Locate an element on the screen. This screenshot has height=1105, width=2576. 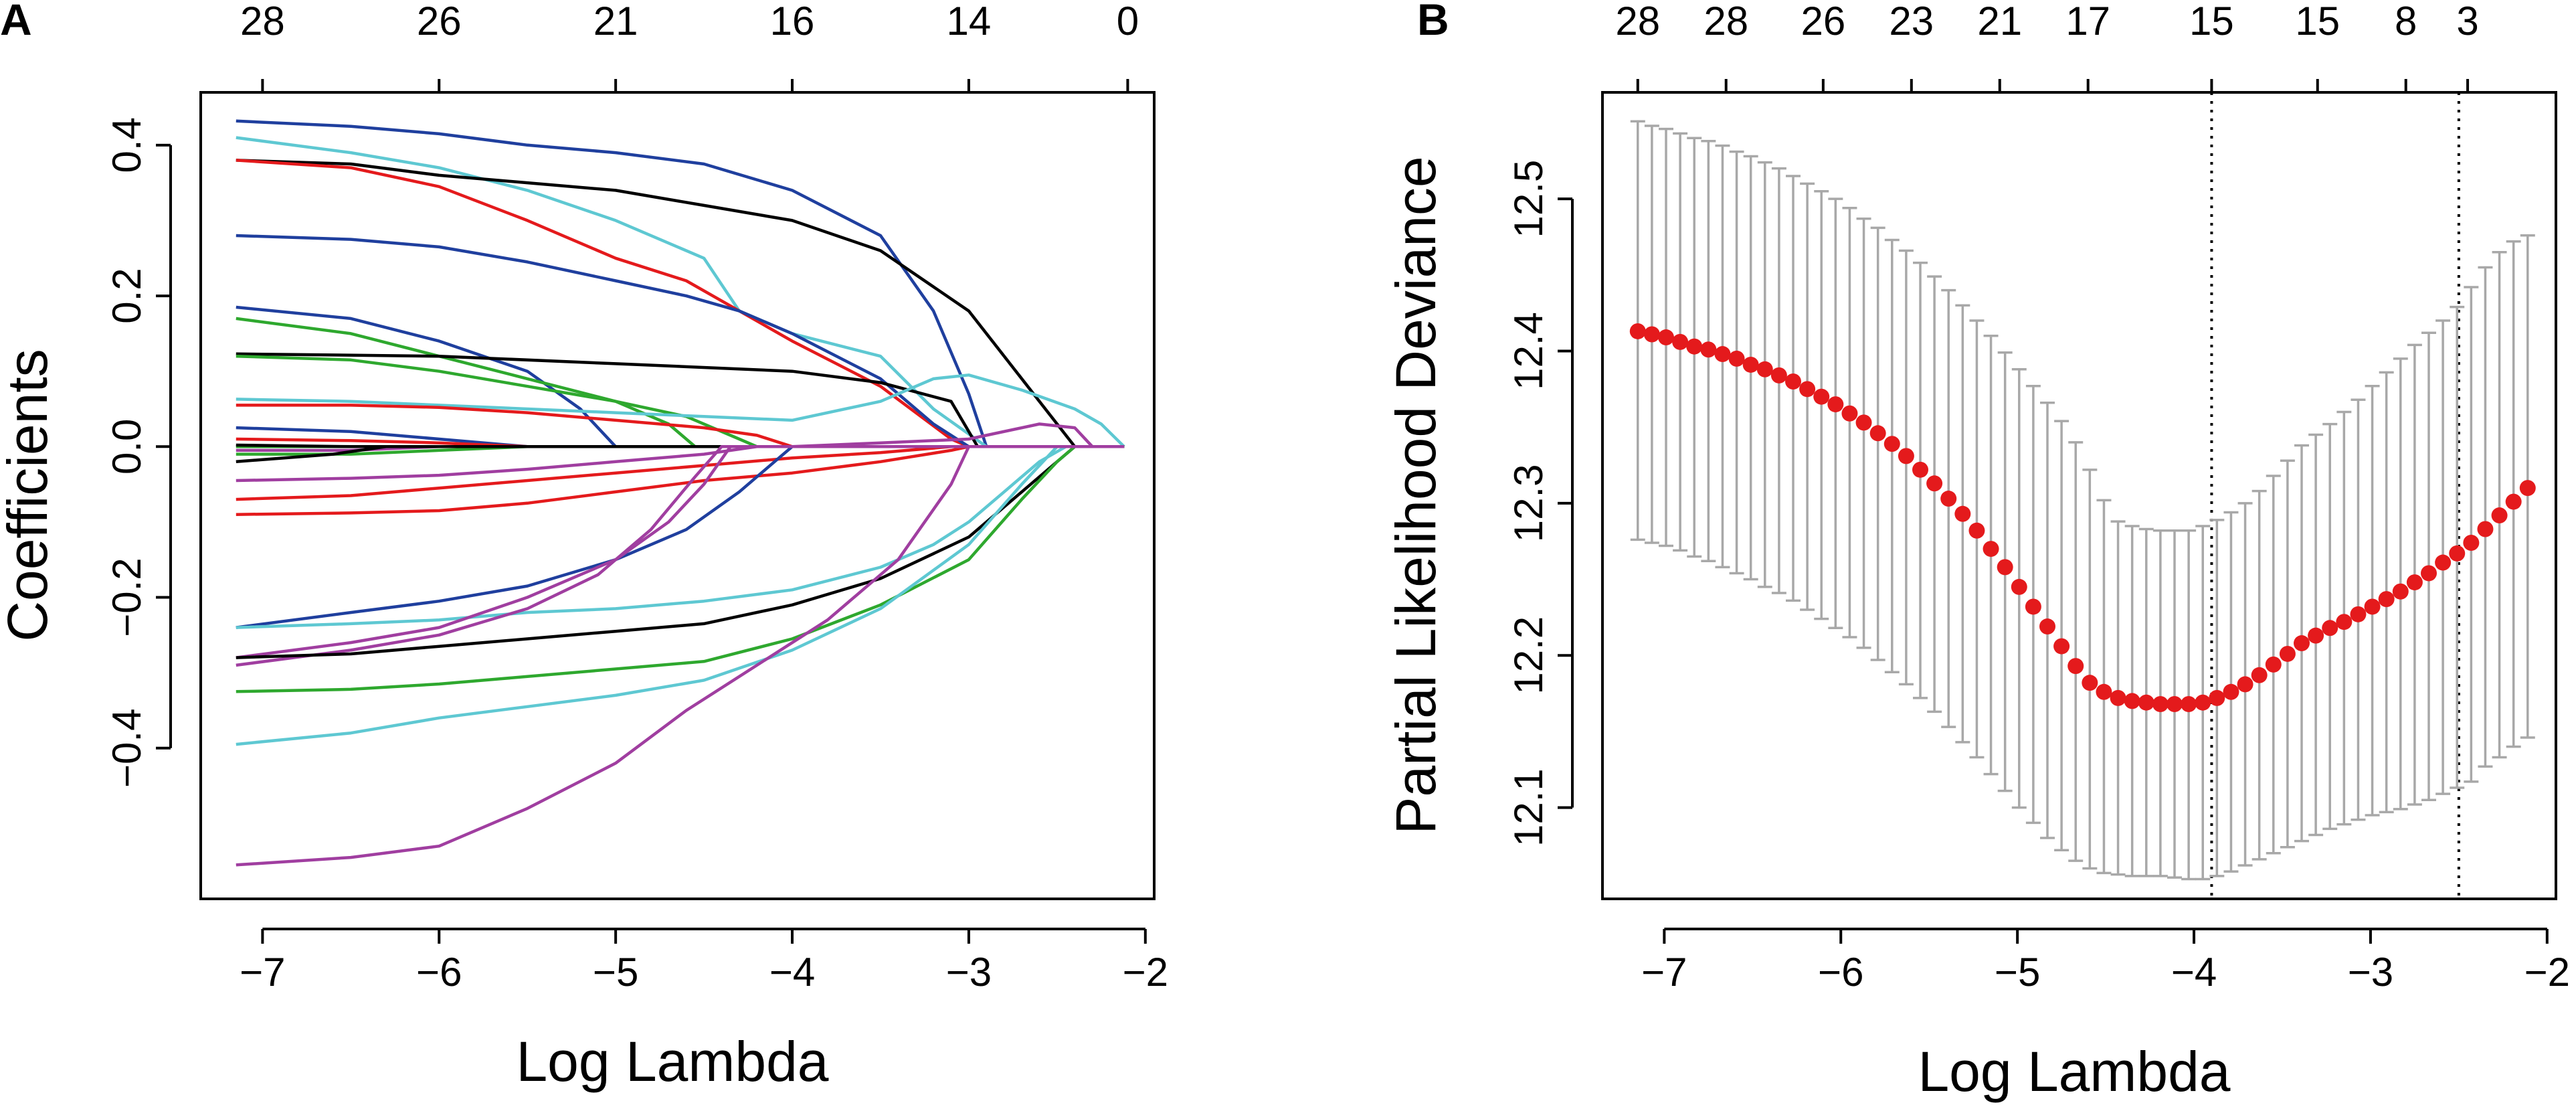
panel-a-y-tick-label: −0.4 is located at coordinates (126, 748).